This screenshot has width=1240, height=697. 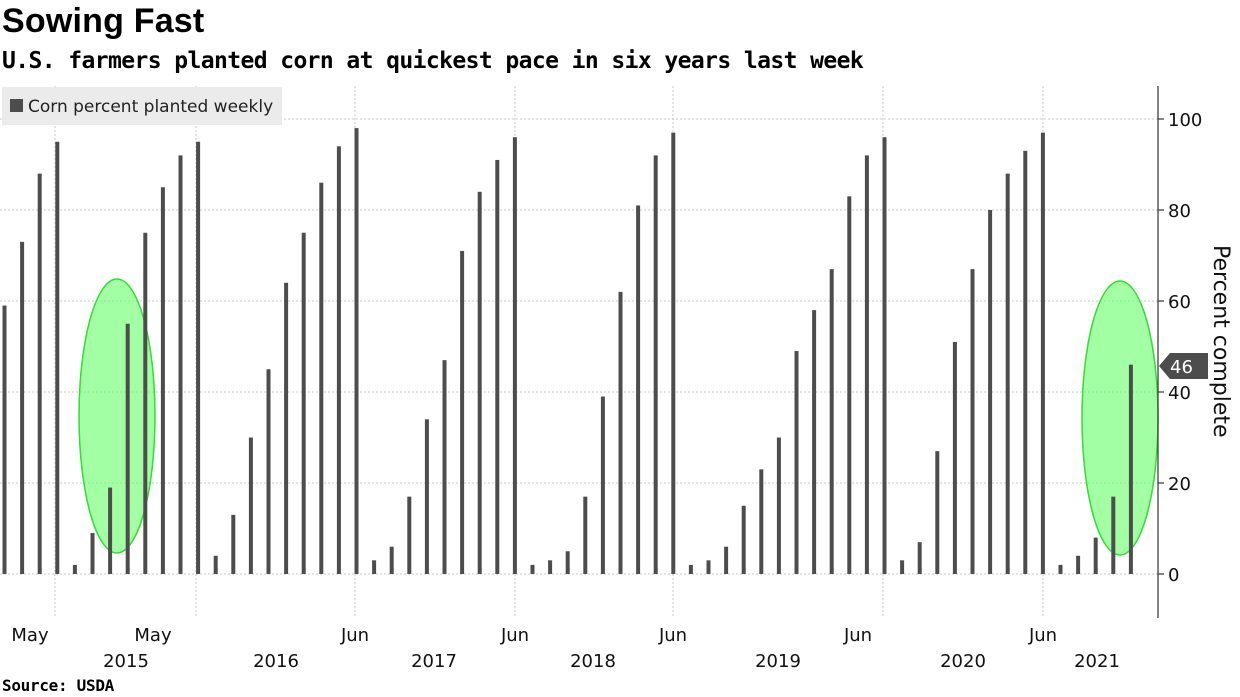 What do you see at coordinates (1220, 341) in the screenshot?
I see `y-axis-label: Percent complete` at bounding box center [1220, 341].